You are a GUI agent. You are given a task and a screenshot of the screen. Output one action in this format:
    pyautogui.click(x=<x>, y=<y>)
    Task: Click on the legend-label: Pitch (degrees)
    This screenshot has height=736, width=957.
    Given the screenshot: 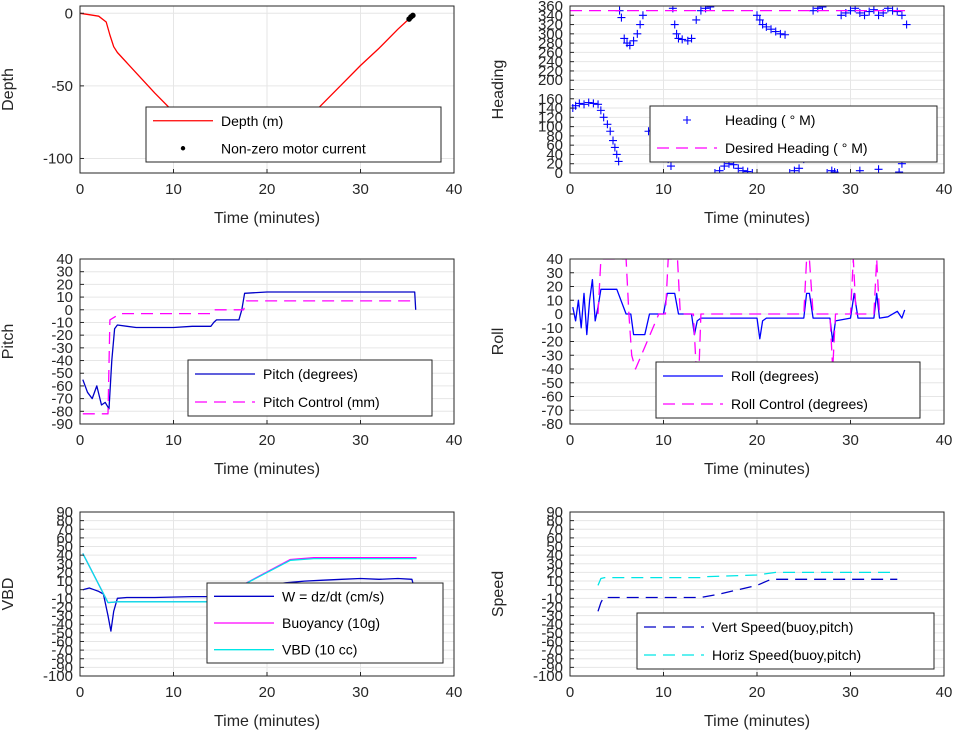 What is the action you would take?
    pyautogui.click(x=310, y=374)
    